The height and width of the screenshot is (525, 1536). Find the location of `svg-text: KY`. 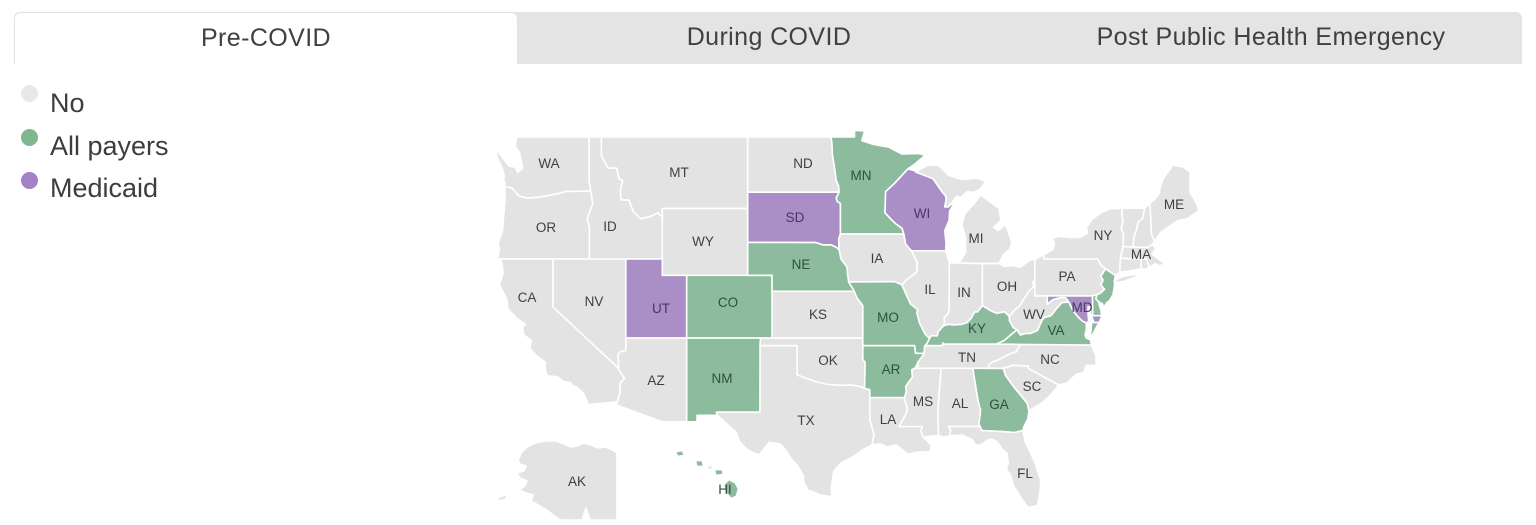

svg-text: KY is located at coordinates (977, 328).